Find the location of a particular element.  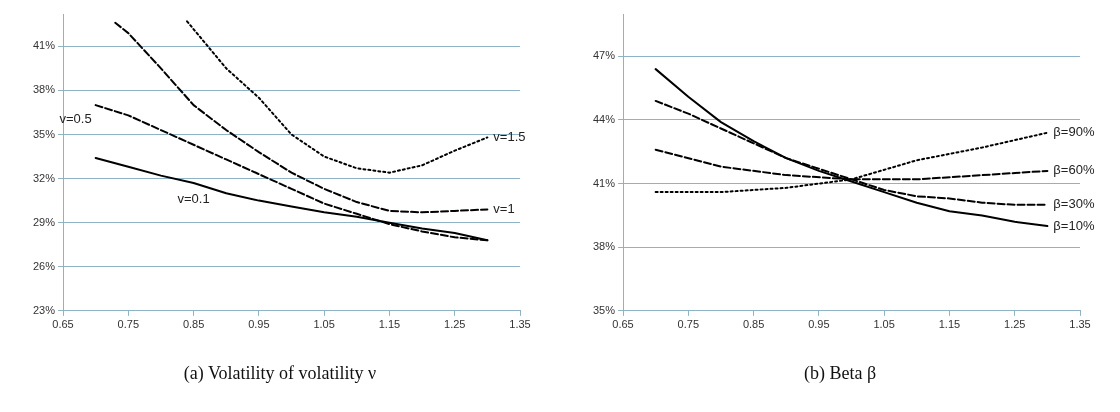

y-tick-label: 32% is located at coordinates (44, 177).